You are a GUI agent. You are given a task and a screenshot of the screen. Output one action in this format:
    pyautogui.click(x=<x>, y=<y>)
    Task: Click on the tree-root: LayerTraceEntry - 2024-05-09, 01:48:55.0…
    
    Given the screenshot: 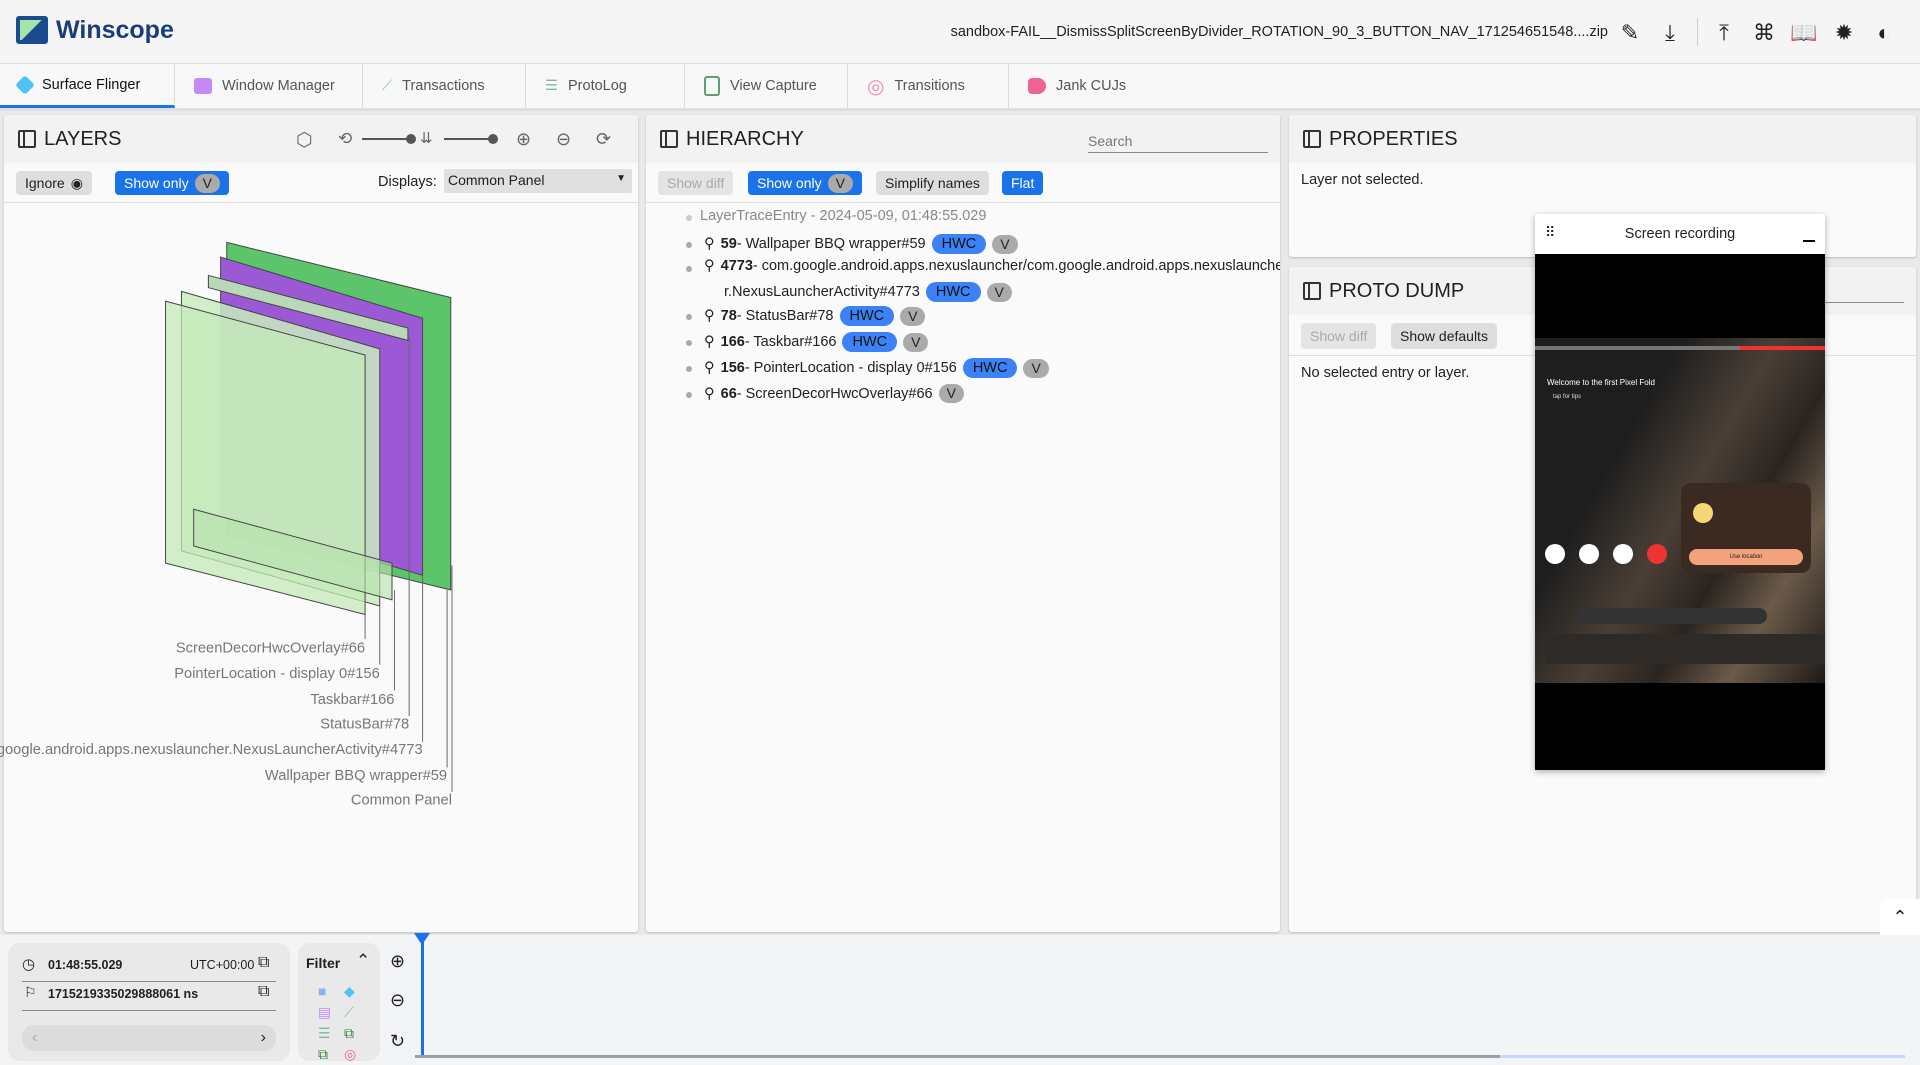 What is the action you would take?
    pyautogui.click(x=843, y=216)
    